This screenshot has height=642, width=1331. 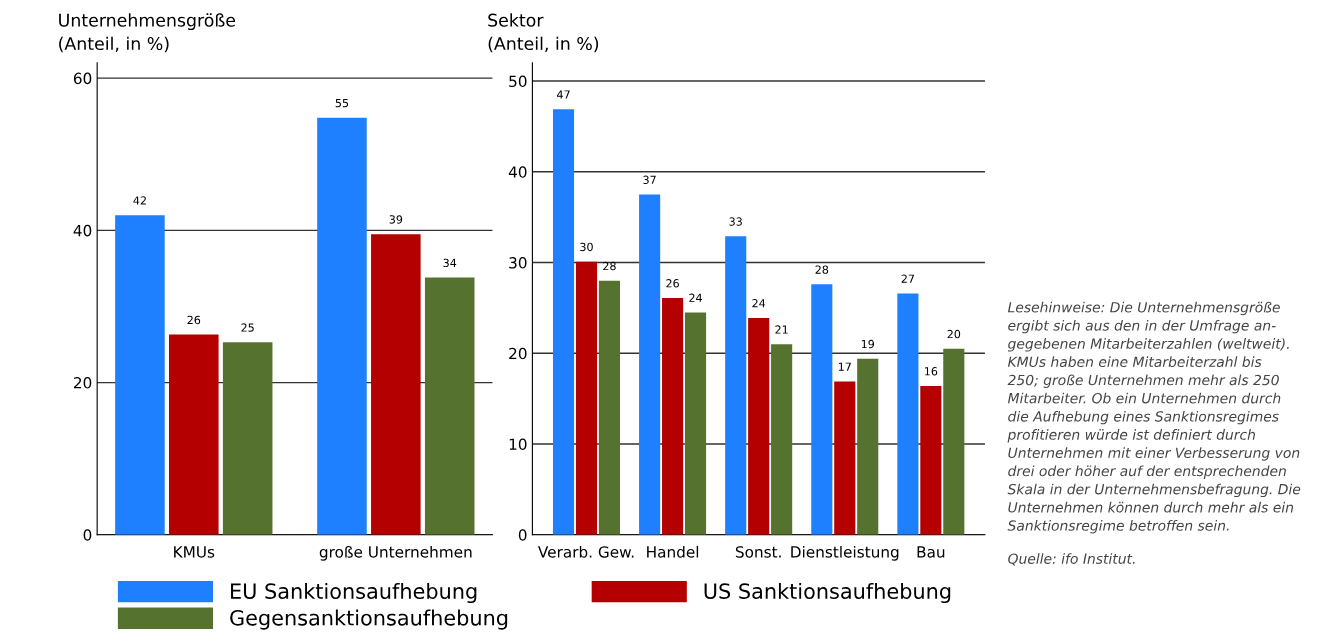 What do you see at coordinates (781, 329) in the screenshot?
I see `data-label: 21` at bounding box center [781, 329].